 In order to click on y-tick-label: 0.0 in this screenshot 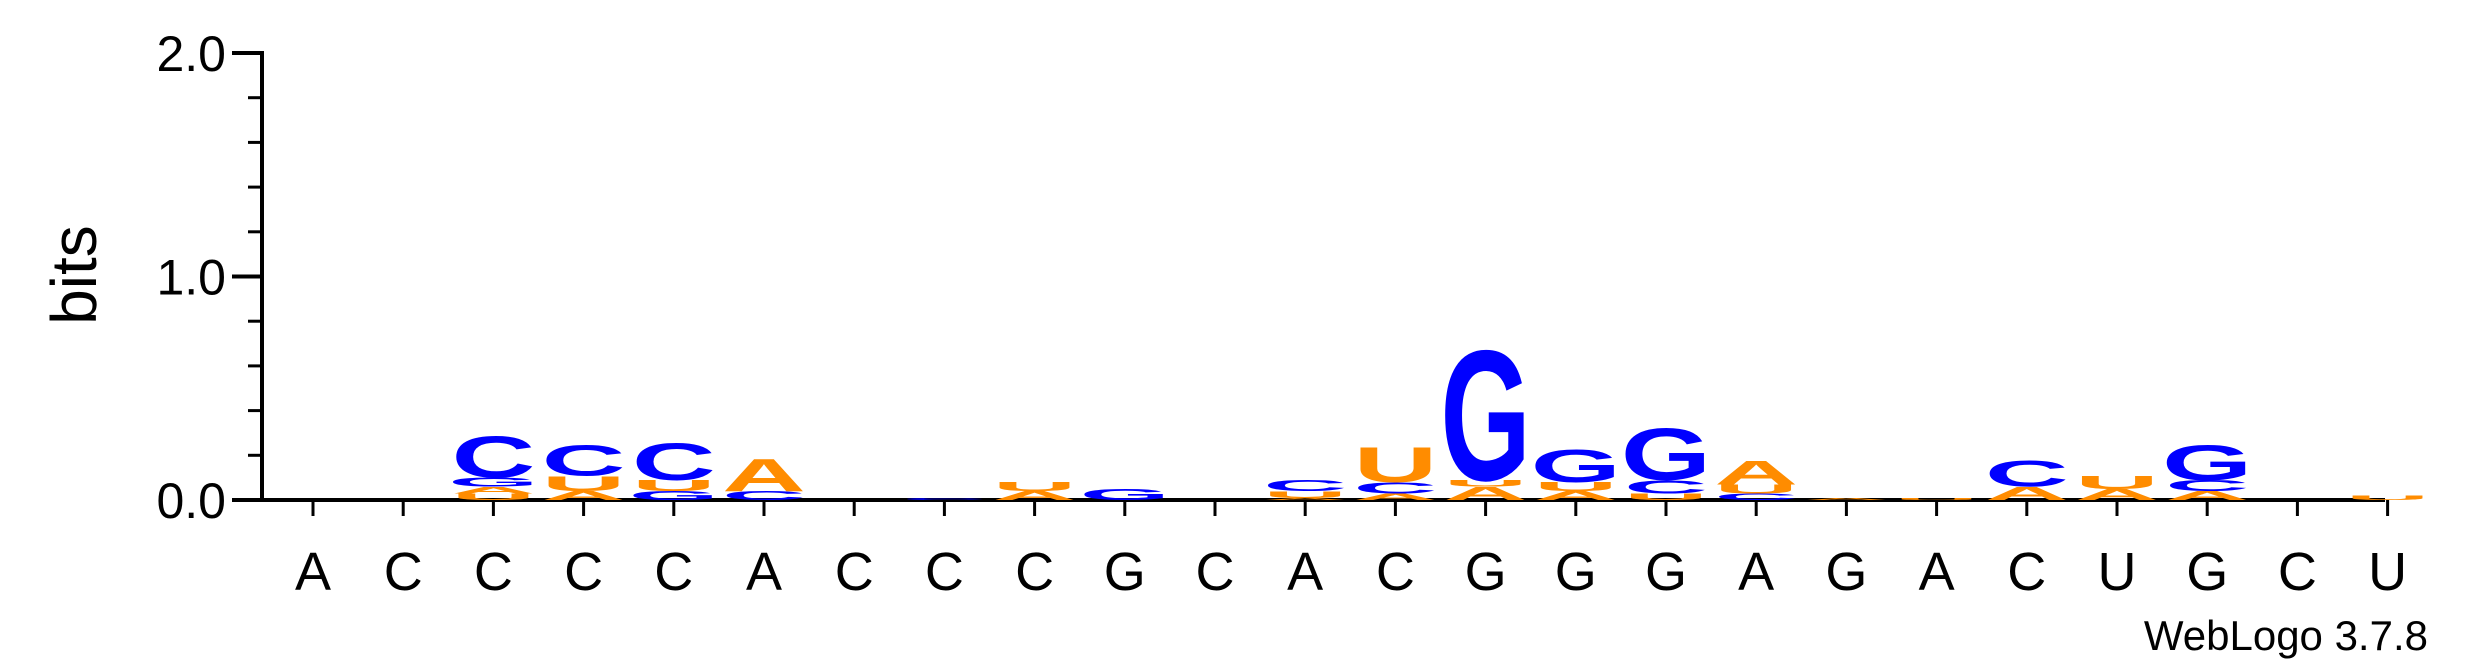, I will do `click(191, 501)`.